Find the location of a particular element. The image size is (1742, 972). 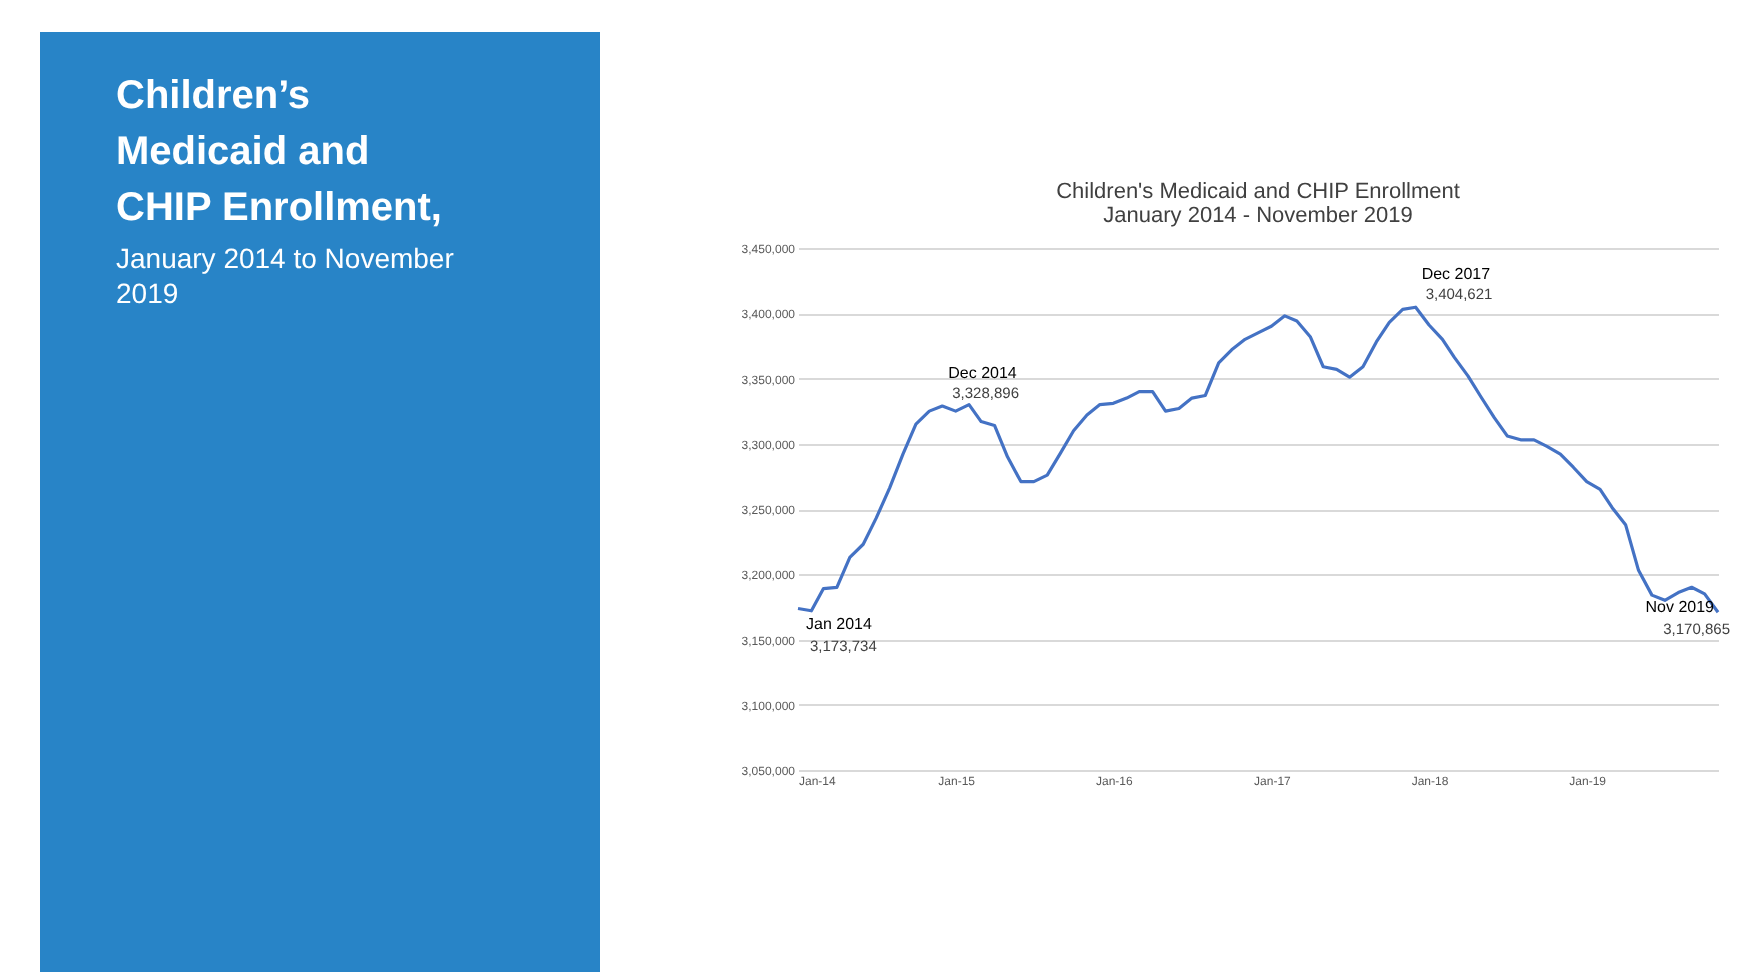

annotation: Nov 2019 is located at coordinates (1680, 607).